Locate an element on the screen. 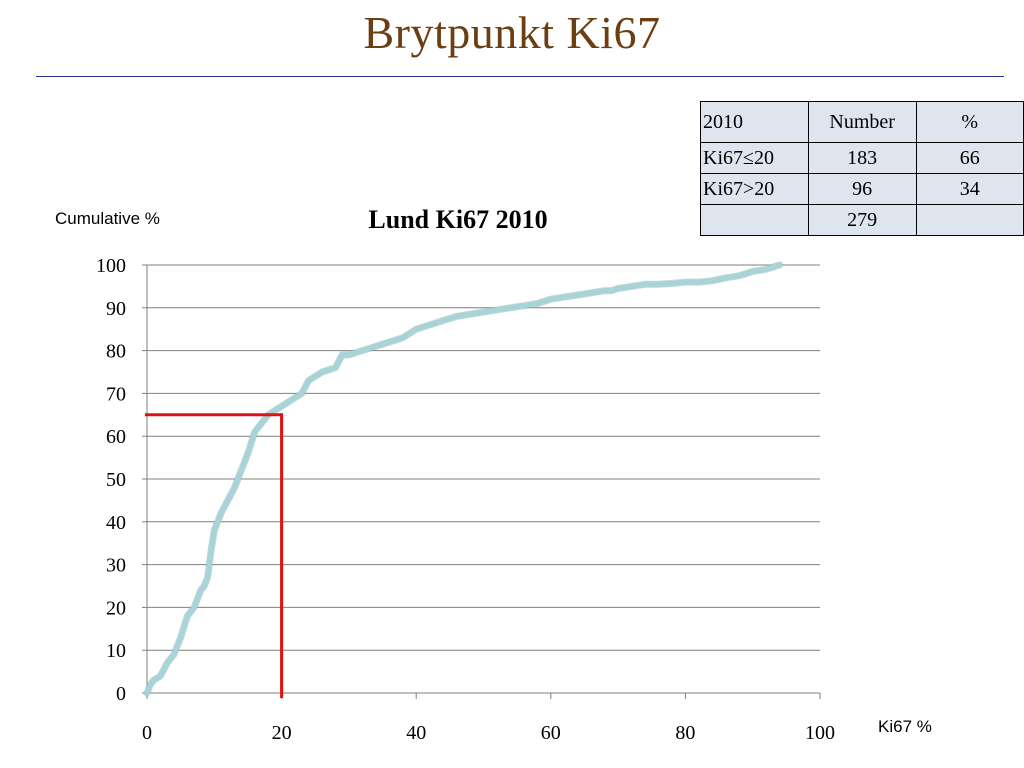 The height and width of the screenshot is (768, 1024). slide-title: Brytpunkt Ki67 is located at coordinates (512, 32).